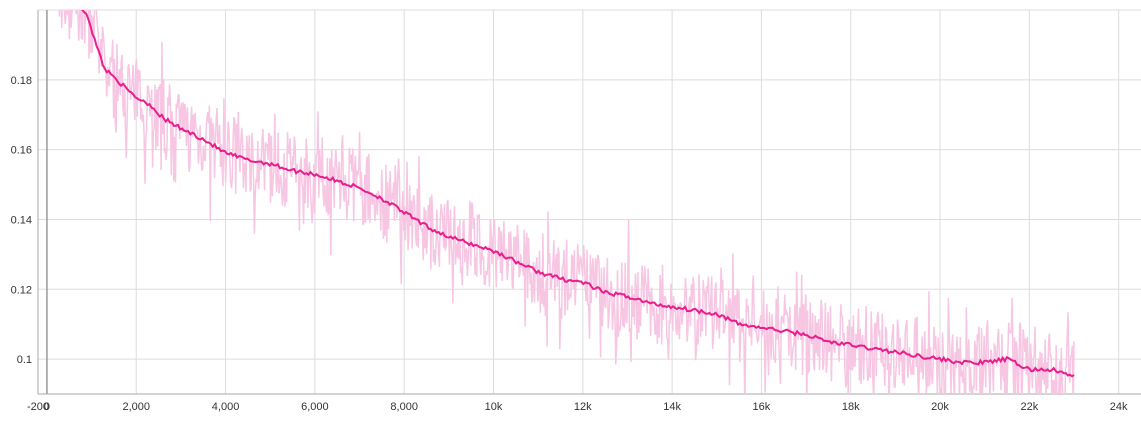 Image resolution: width=1141 pixels, height=430 pixels. Describe the element at coordinates (940, 407) in the screenshot. I see `x-tick-label: 20k` at that location.